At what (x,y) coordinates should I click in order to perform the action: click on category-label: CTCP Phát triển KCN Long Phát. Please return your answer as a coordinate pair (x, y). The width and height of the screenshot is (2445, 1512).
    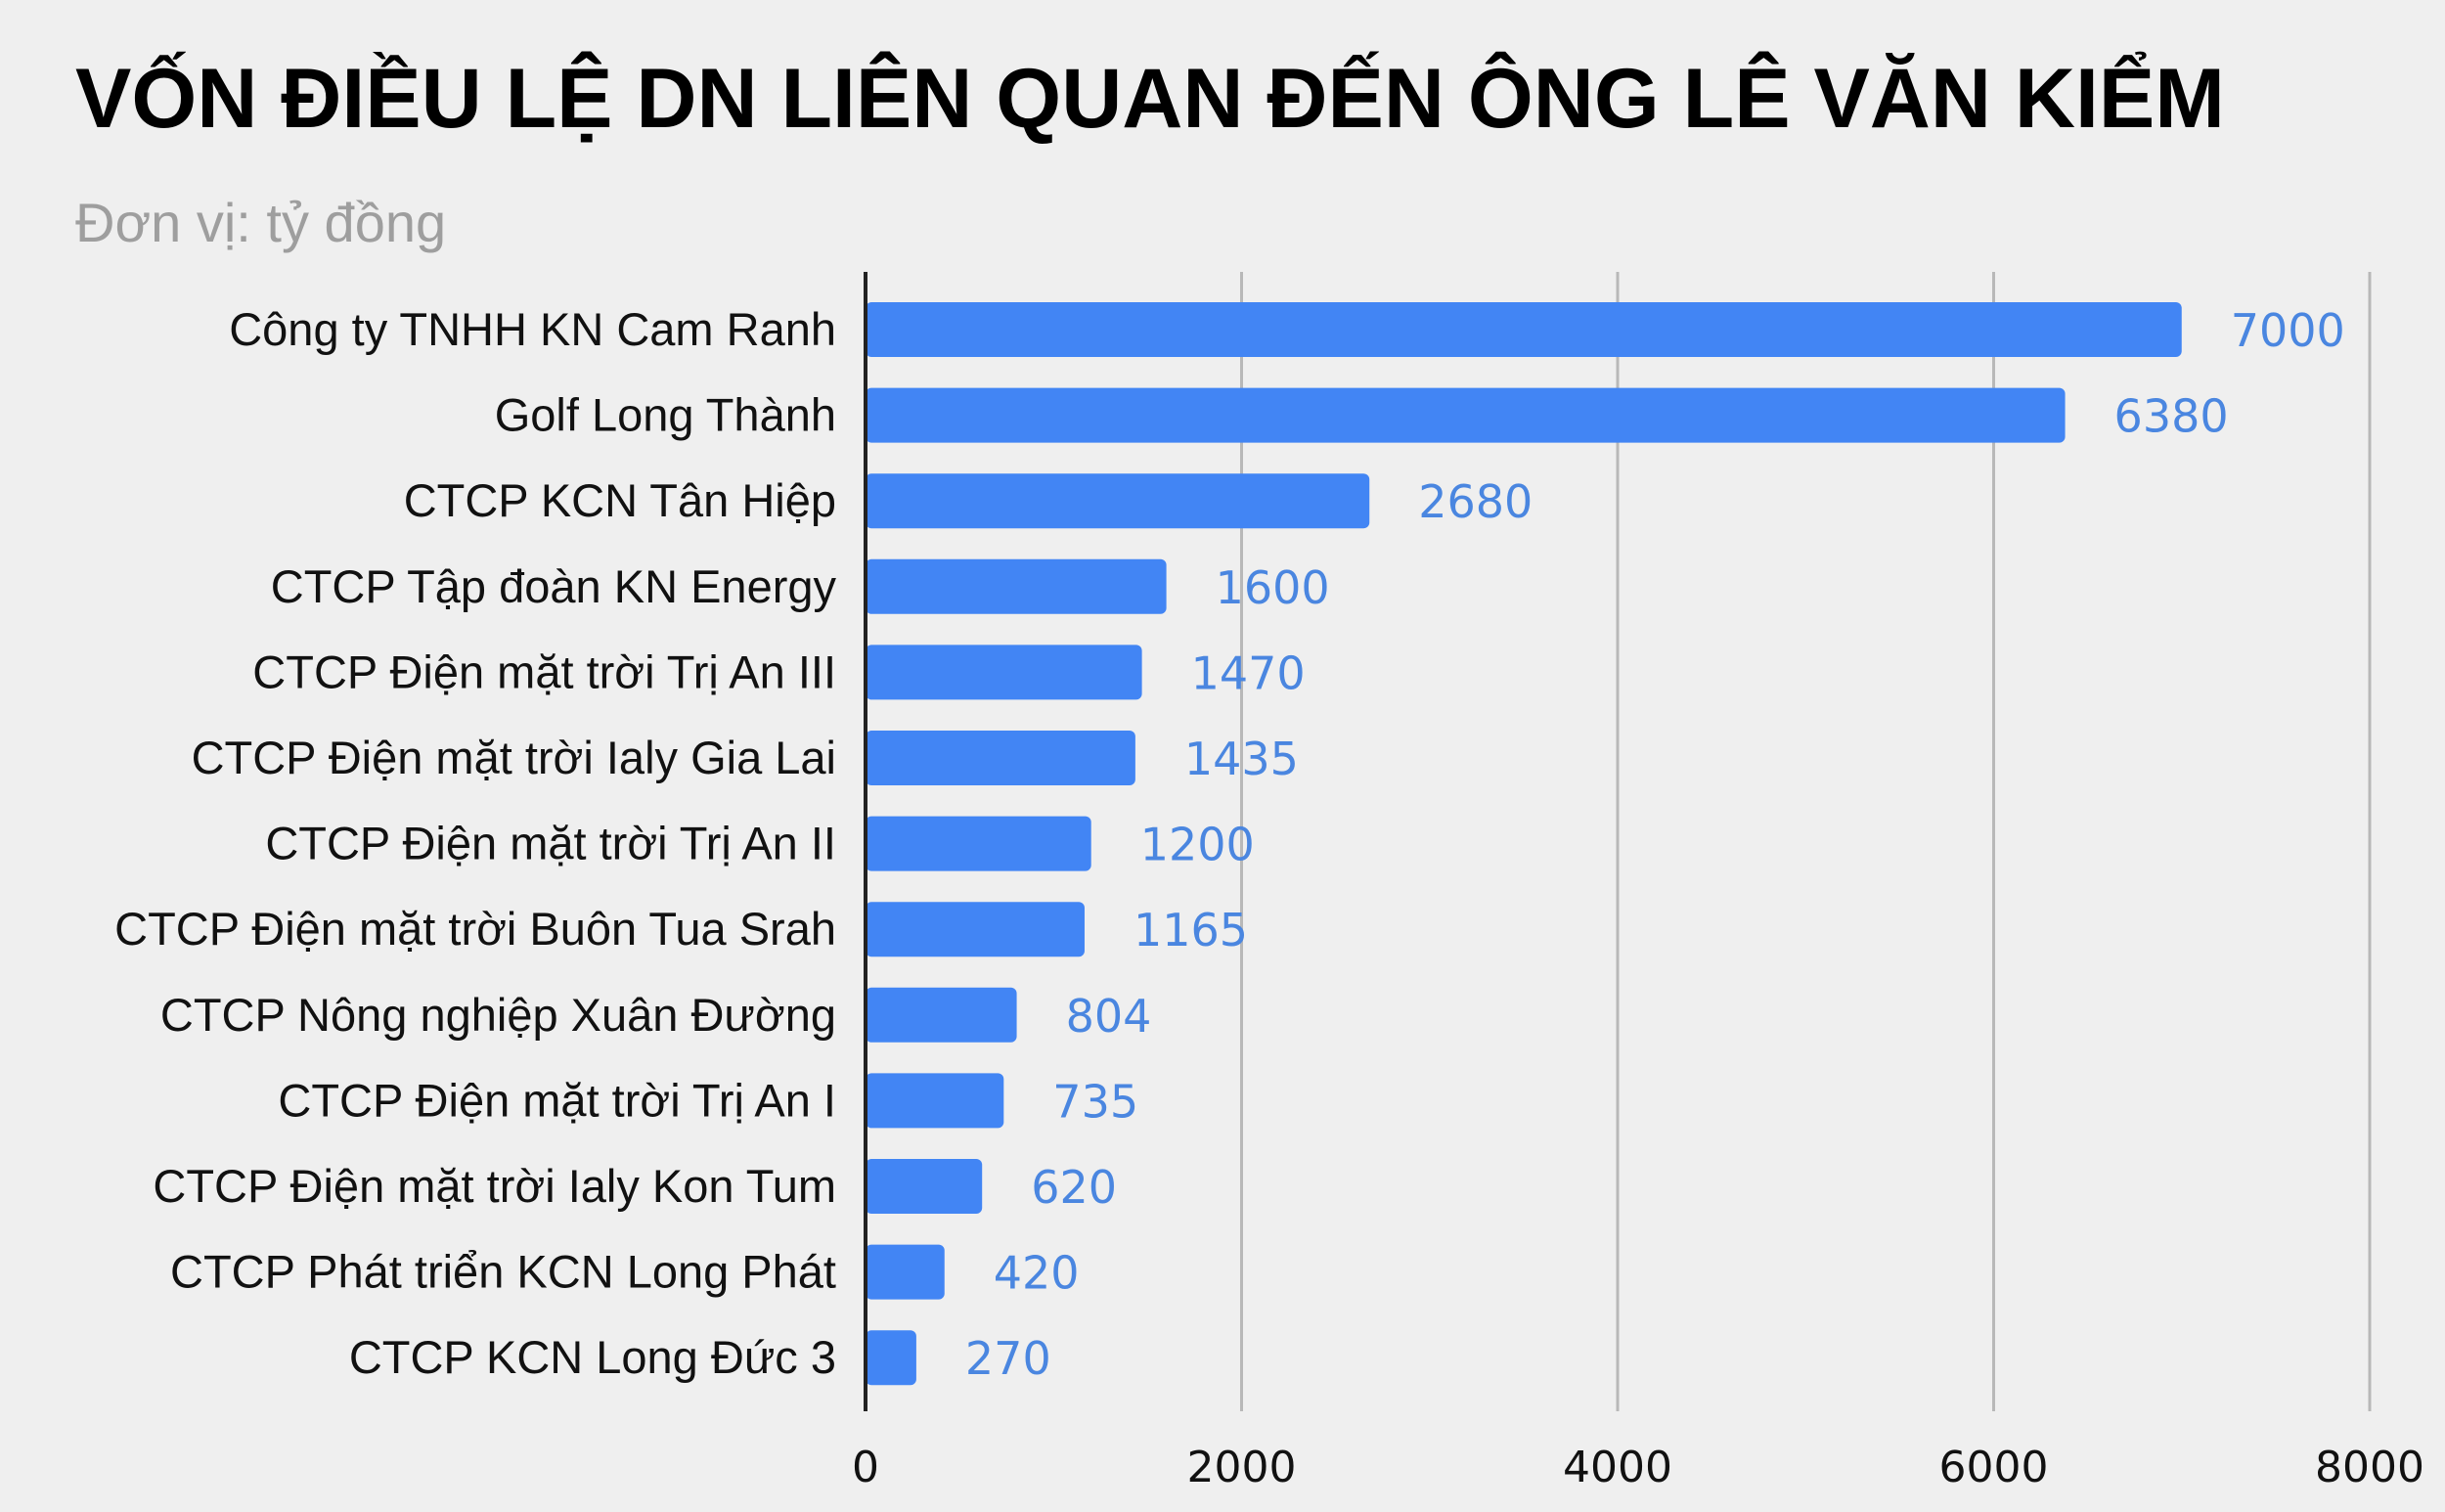
    Looking at the image, I should click on (503, 1272).